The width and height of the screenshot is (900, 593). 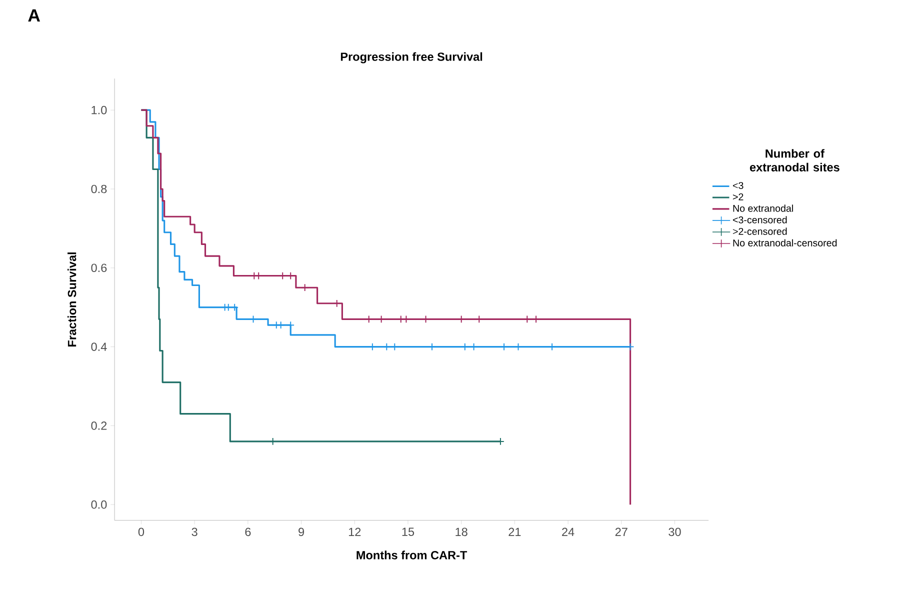 I want to click on legend-label: >2, so click(x=738, y=196).